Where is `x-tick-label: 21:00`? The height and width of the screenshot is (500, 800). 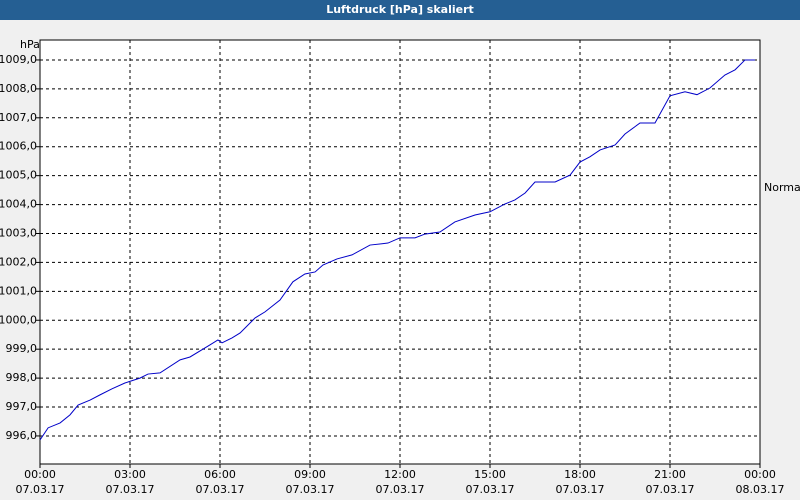
x-tick-label: 21:00 is located at coordinates (670, 474).